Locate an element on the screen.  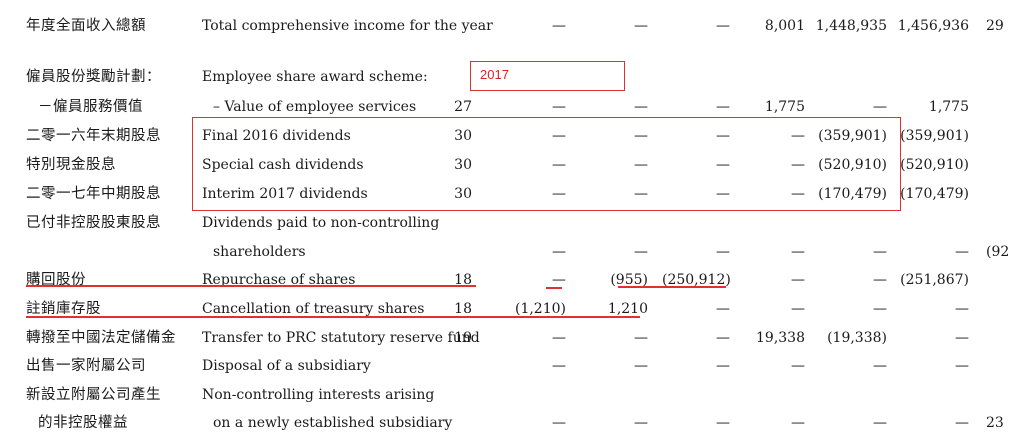
value-cell: (359,901) is located at coordinates (934, 136).